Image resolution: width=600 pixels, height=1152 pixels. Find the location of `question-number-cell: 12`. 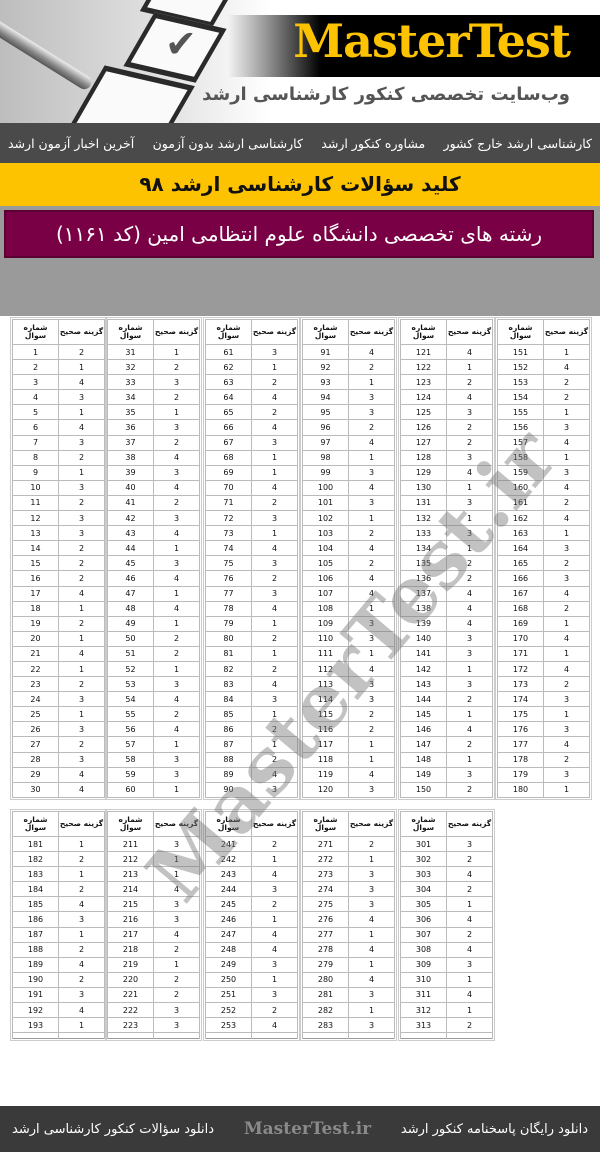

question-number-cell: 12 is located at coordinates (35, 518).